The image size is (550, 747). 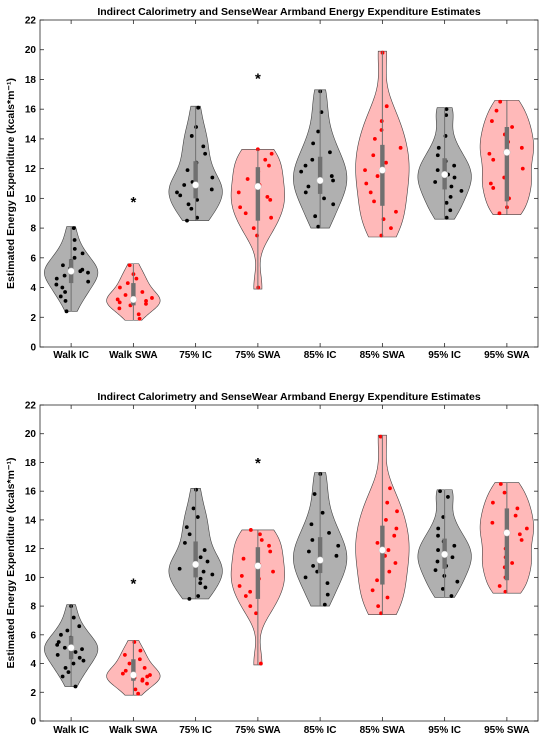 I want to click on y-axis-label: Estimated Energy Expenditure (kcals*m⁻¹), so click(x=11, y=183).